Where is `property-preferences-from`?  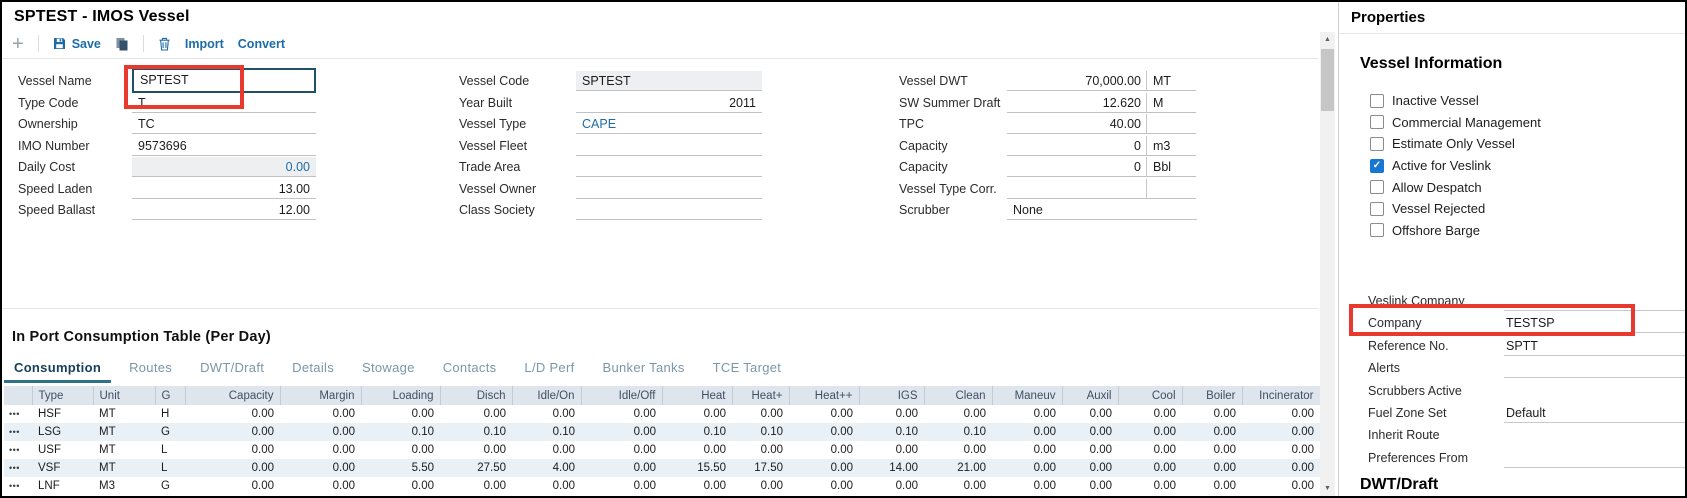 property-preferences-from is located at coordinates (1594, 458).